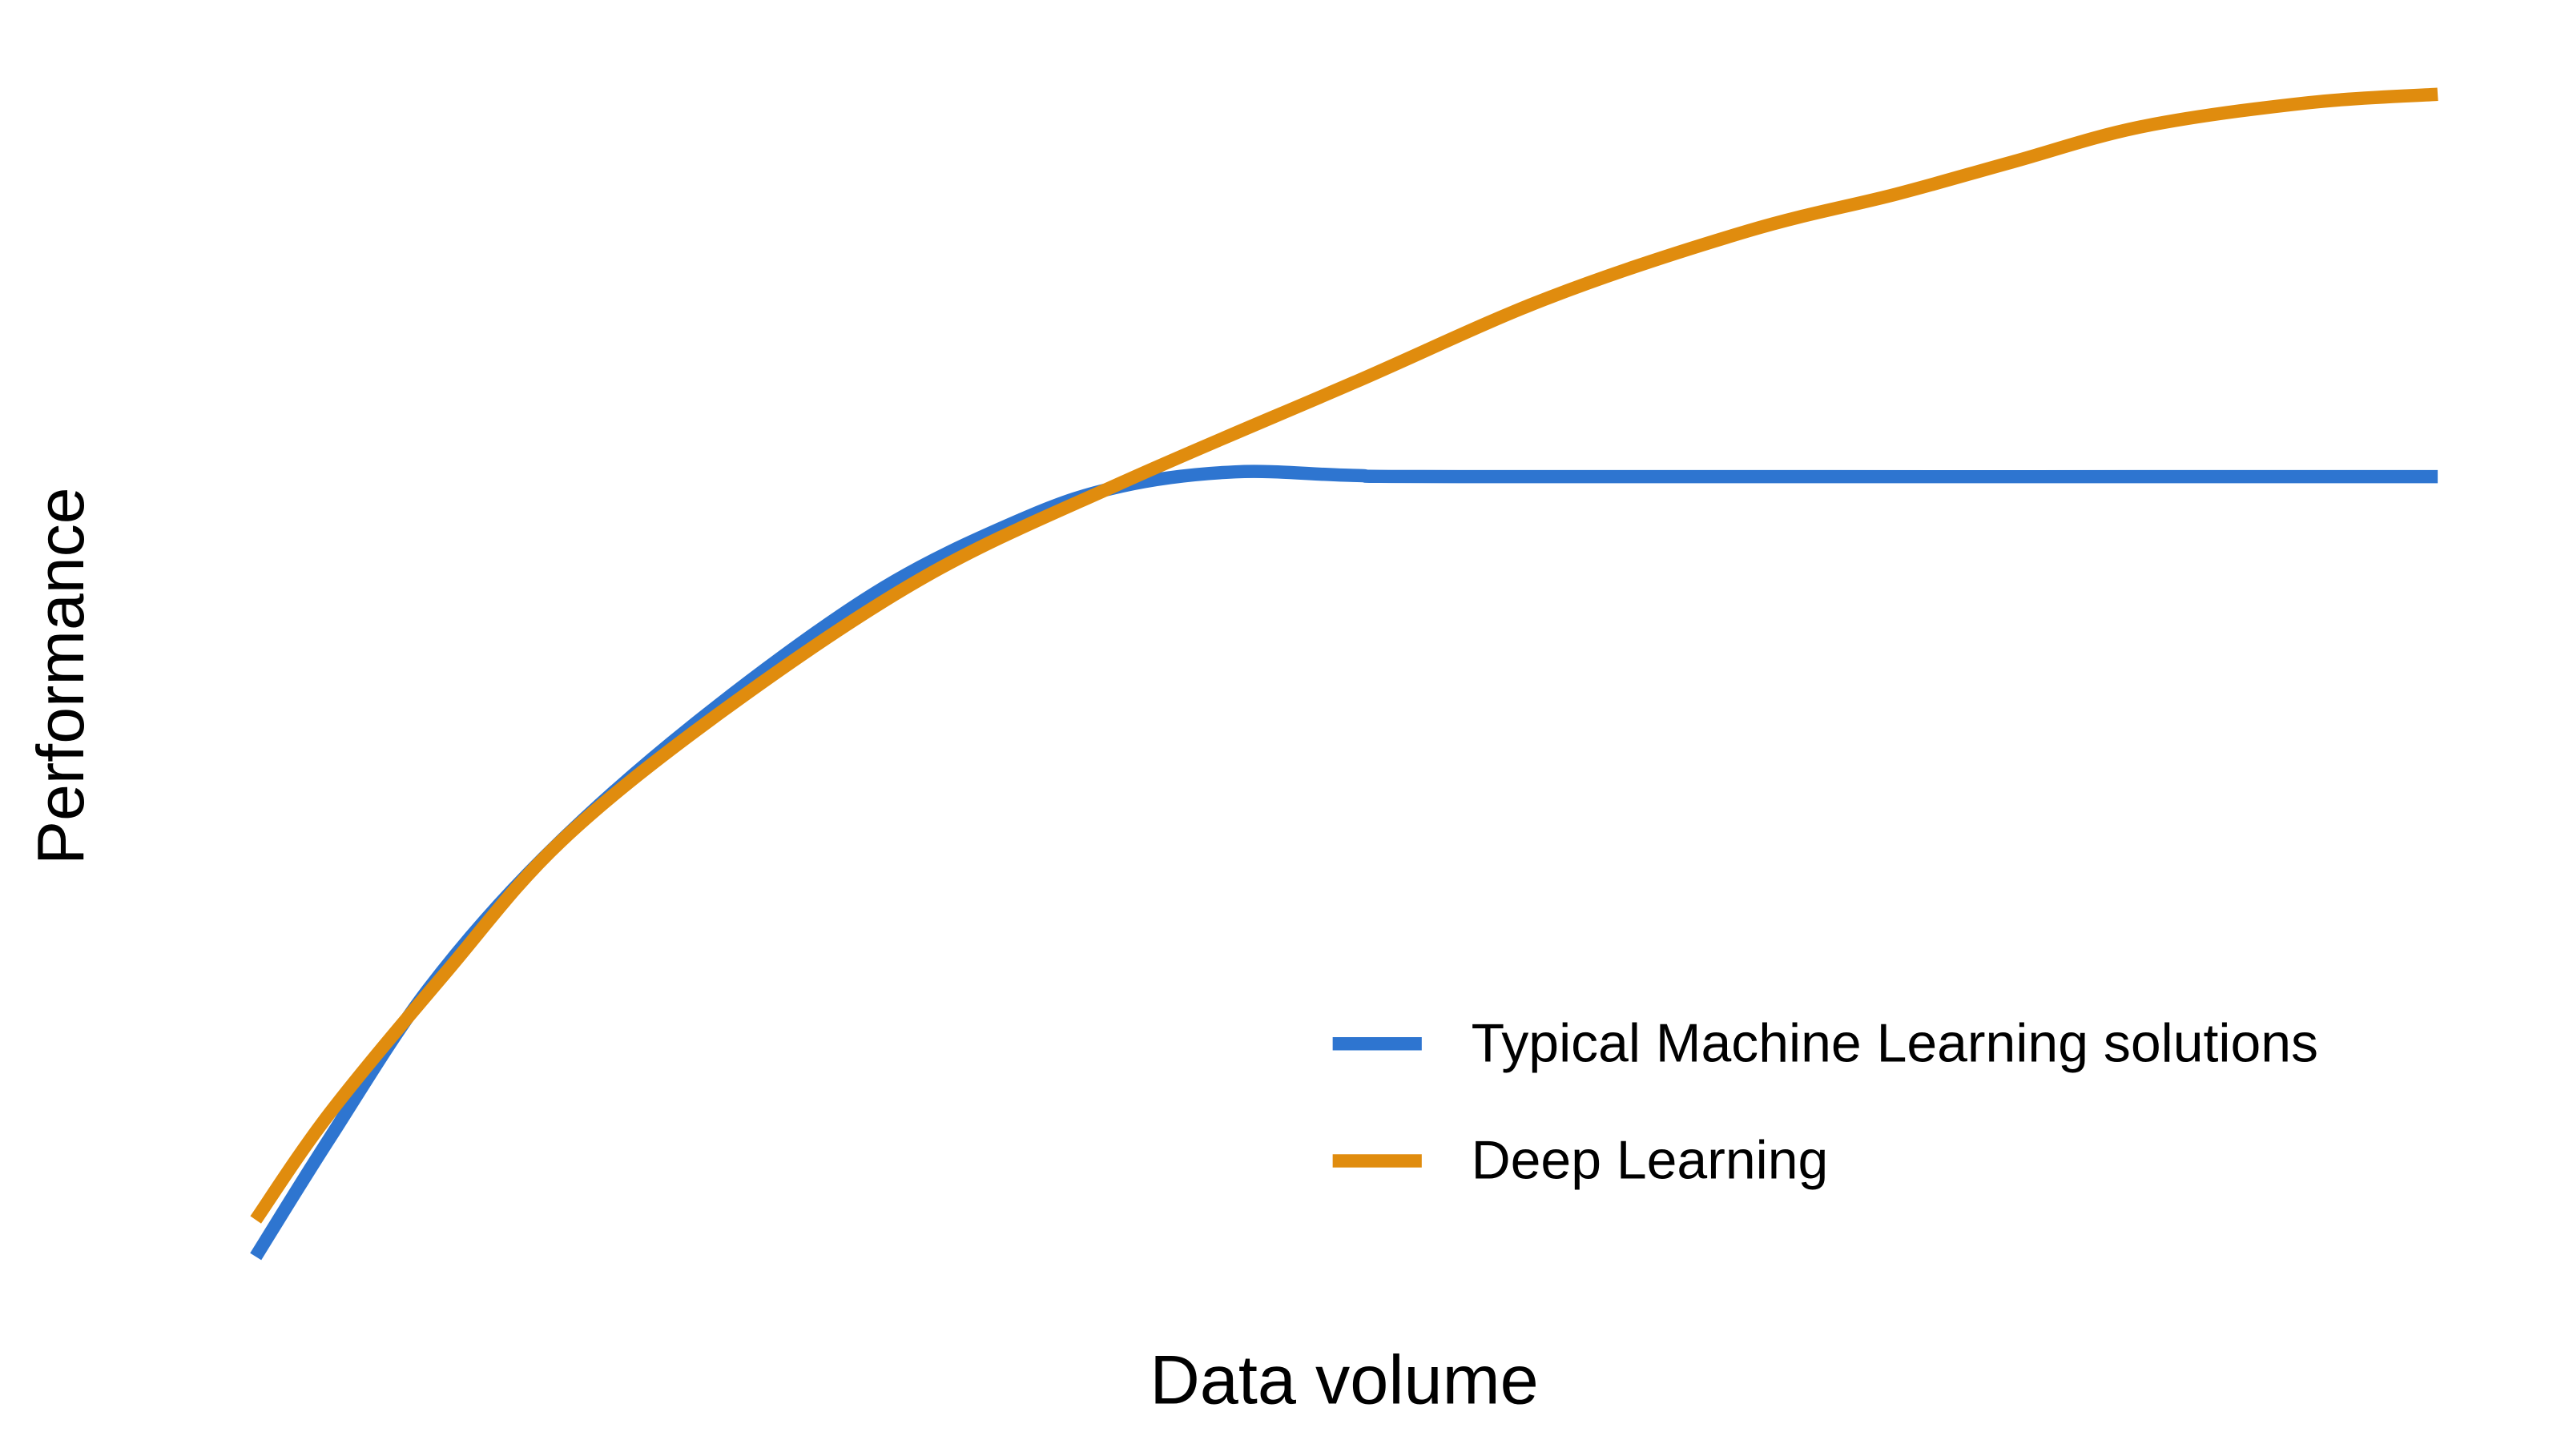 The image size is (2573, 1456). I want to click on x-axis-label: Data volume, so click(1344, 1379).